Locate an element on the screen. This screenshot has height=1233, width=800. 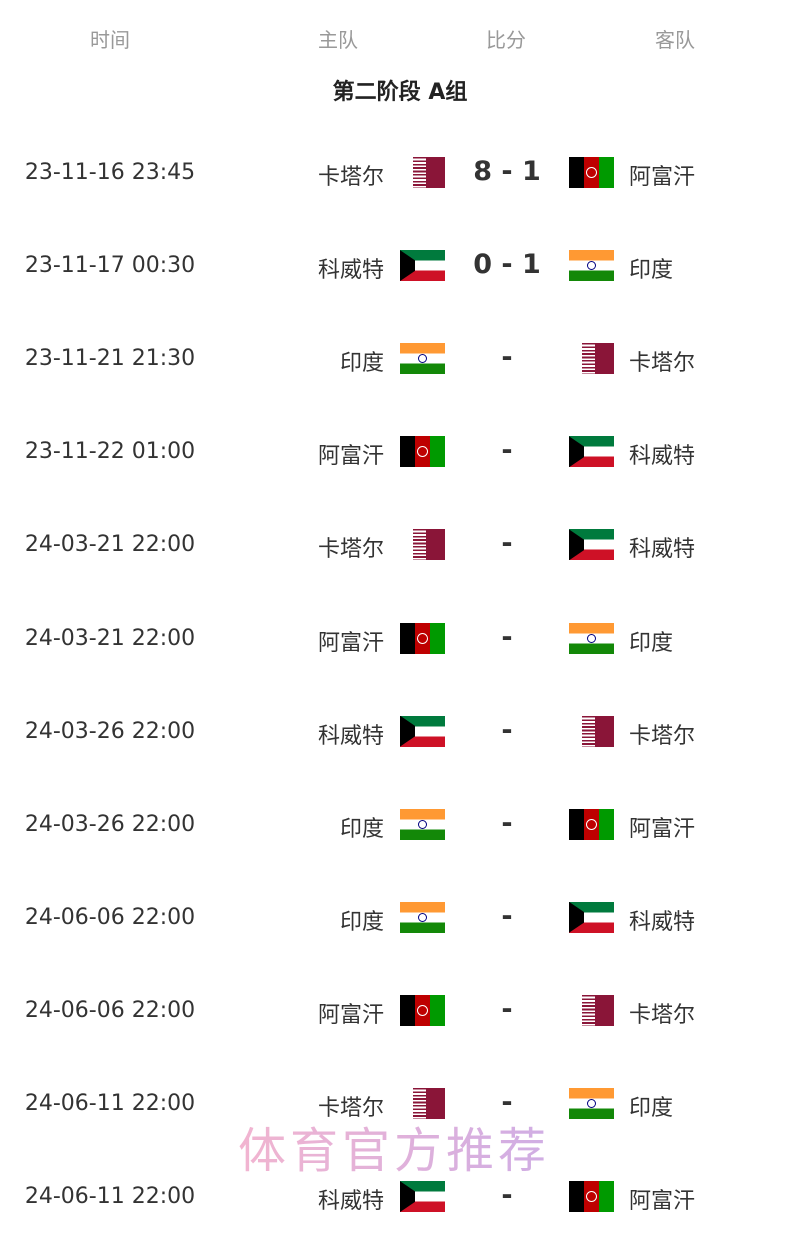
match-score: 0 - 1 is located at coordinates (507, 265).